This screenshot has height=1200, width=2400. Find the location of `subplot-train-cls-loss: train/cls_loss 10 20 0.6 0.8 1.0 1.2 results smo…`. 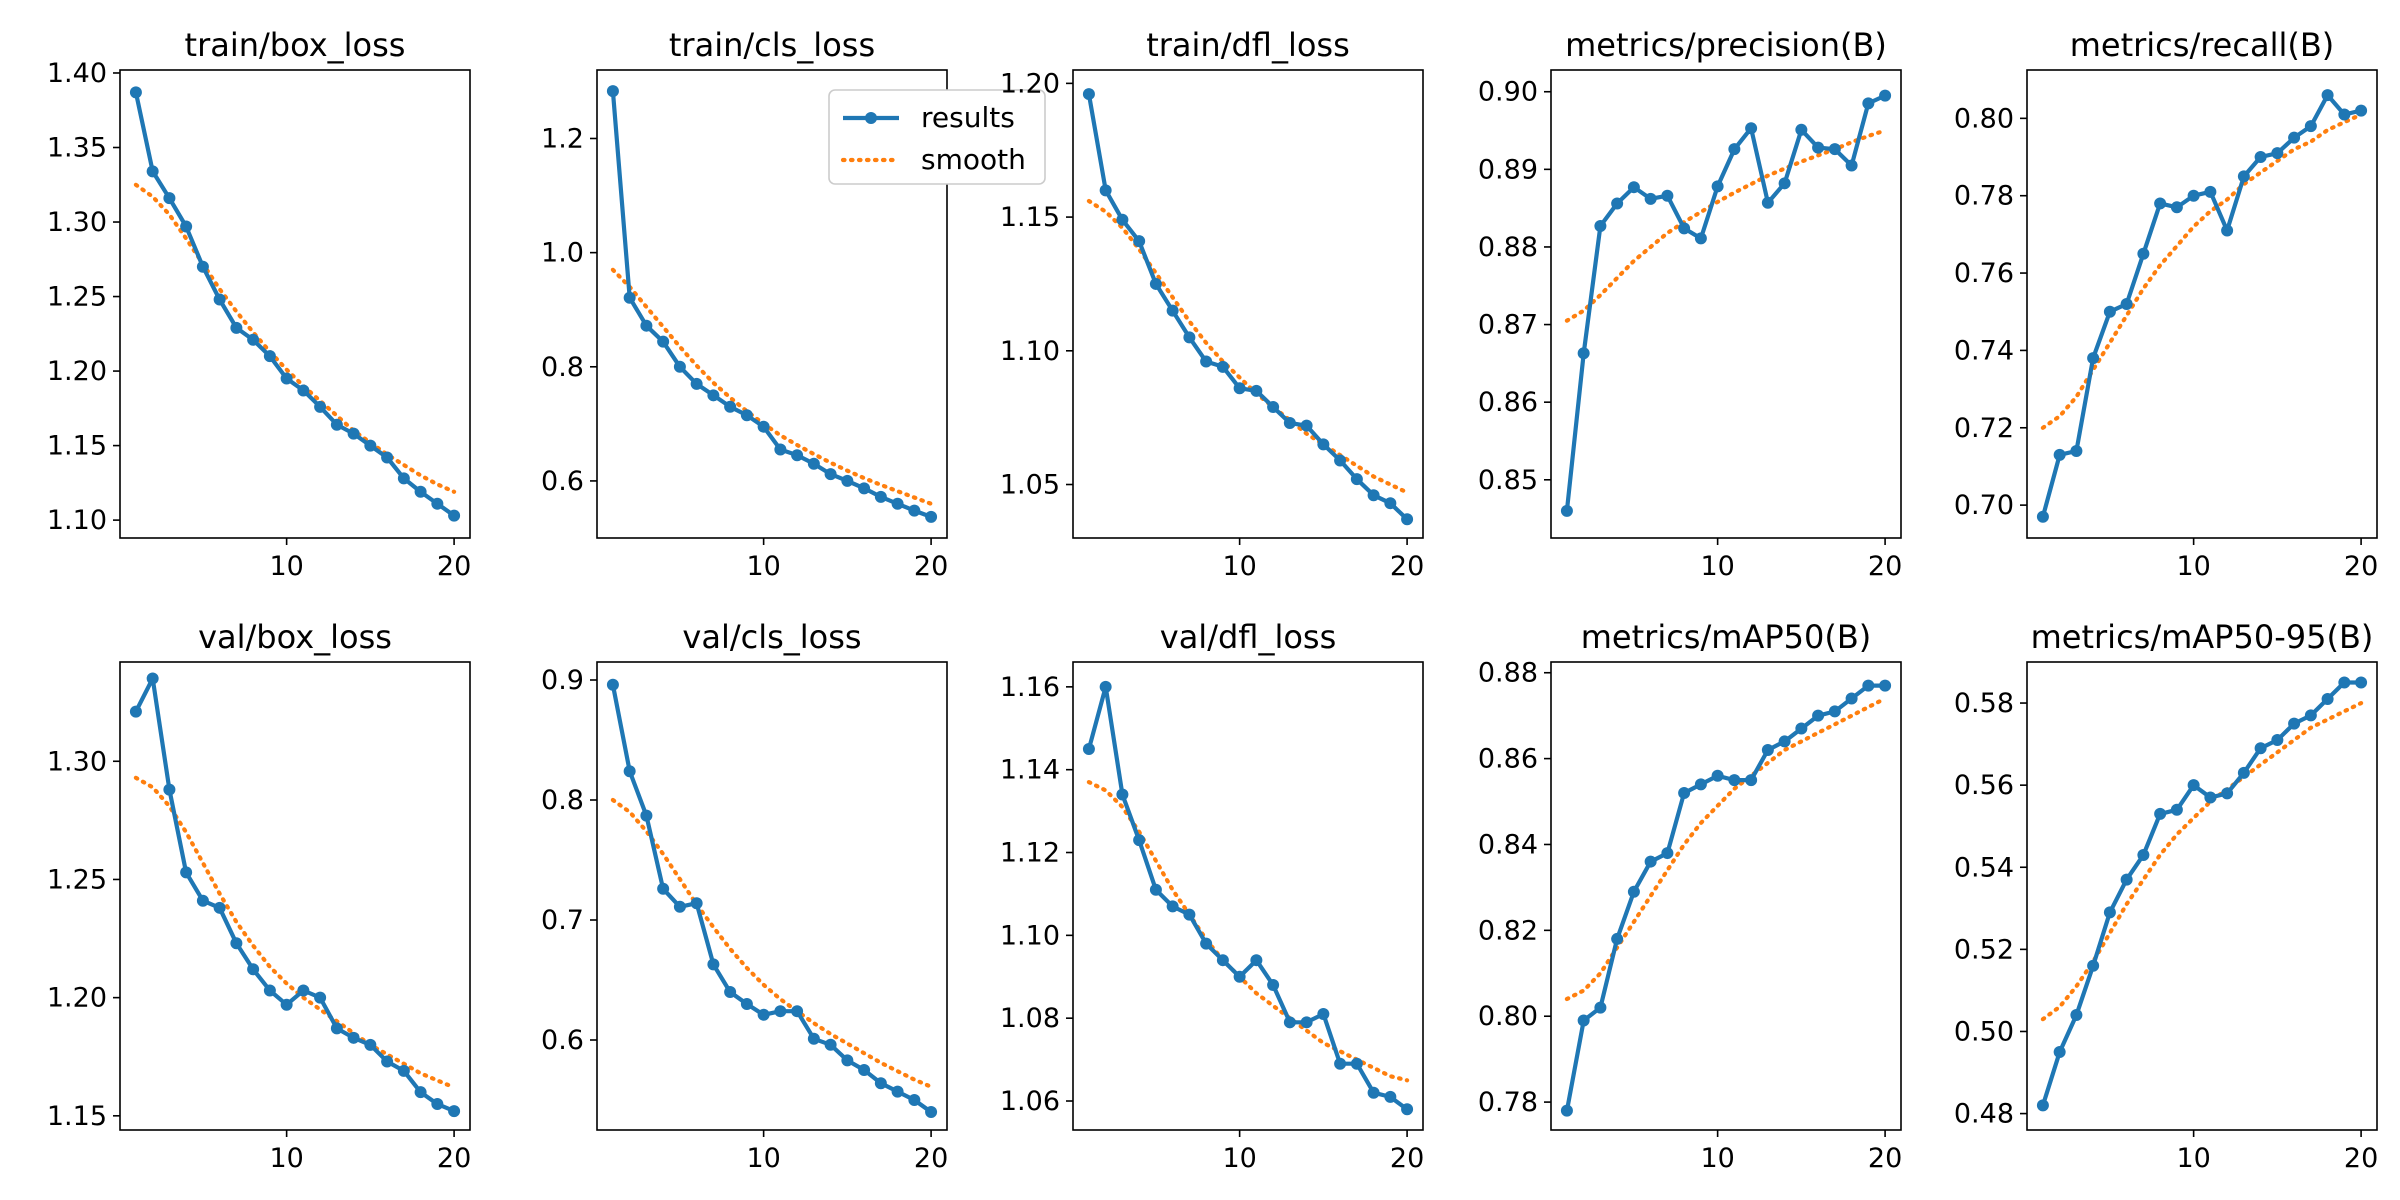

subplot-train-cls-loss: train/cls_loss 10 20 0.6 0.8 1.0 1.2 results smo… is located at coordinates (793, 304).